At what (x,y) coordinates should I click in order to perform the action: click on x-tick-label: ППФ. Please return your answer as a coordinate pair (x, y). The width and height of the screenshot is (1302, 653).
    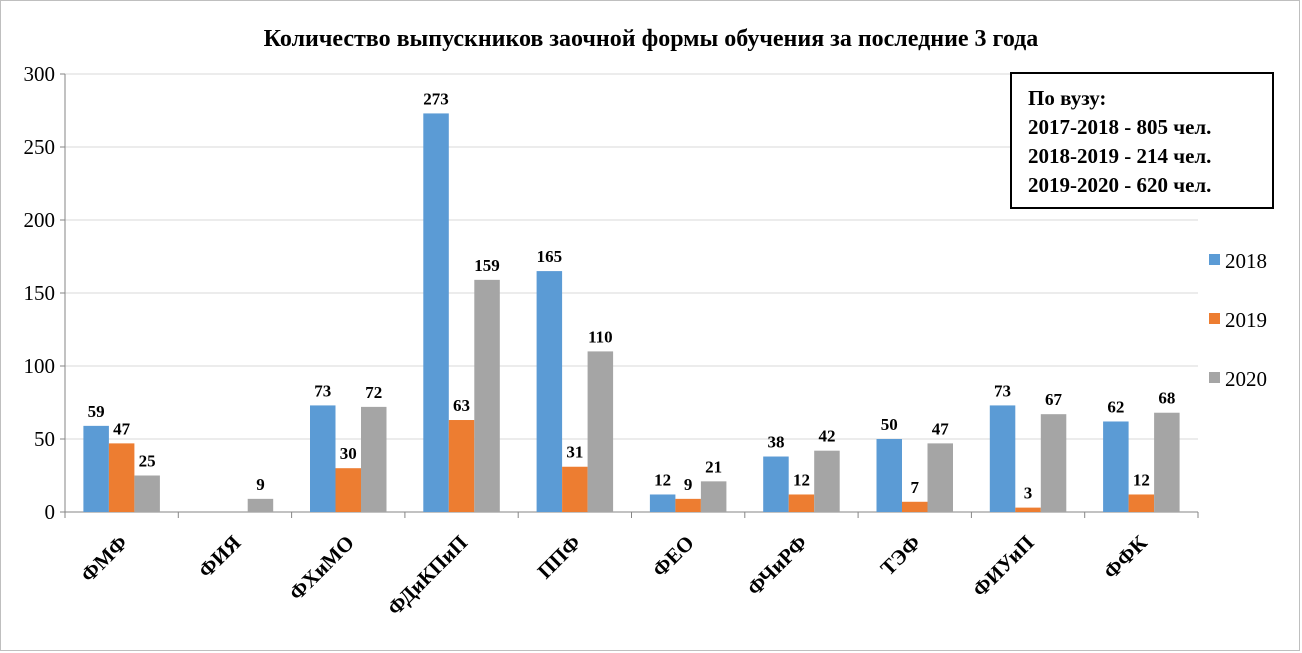
    Looking at the image, I should click on (559, 557).